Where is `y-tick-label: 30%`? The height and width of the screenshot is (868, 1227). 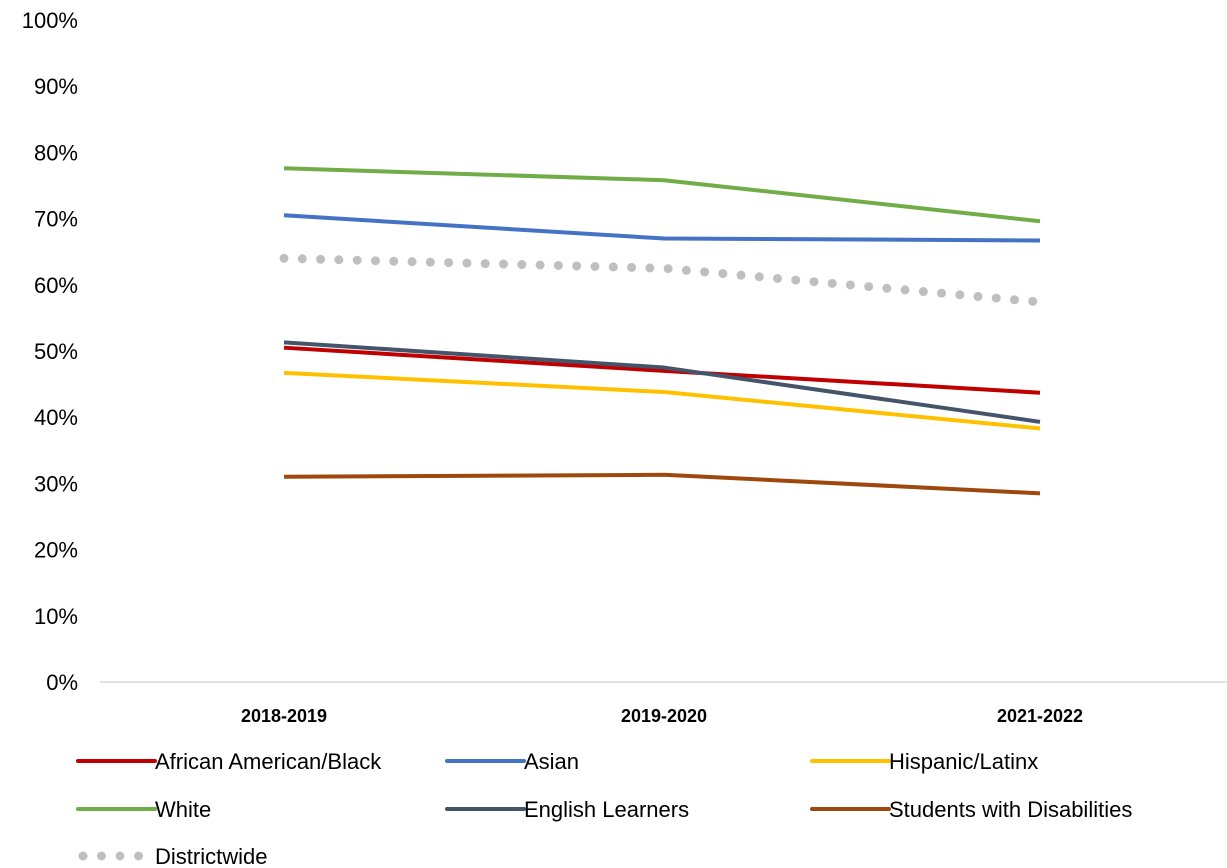 y-tick-label: 30% is located at coordinates (56, 483).